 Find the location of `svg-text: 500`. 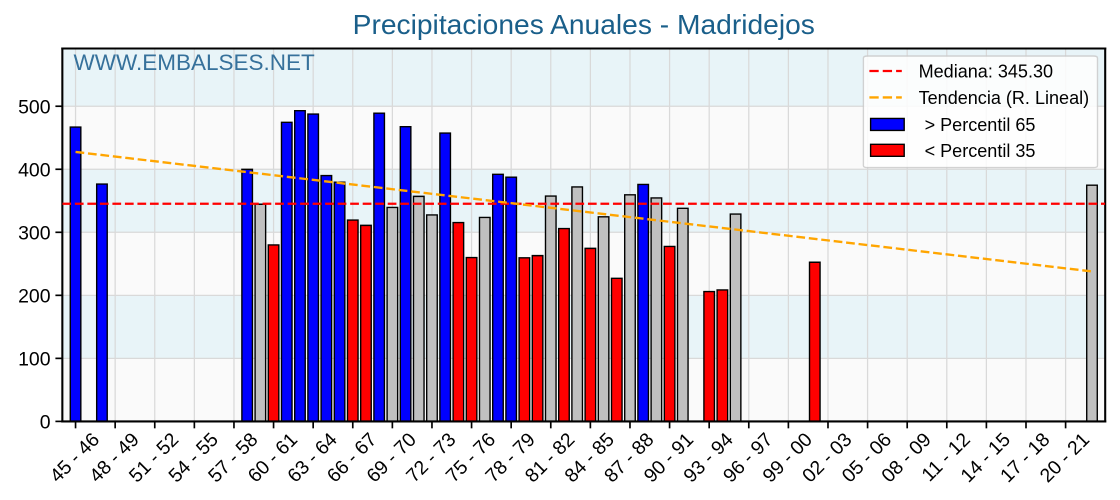

svg-text: 500 is located at coordinates (34, 107).